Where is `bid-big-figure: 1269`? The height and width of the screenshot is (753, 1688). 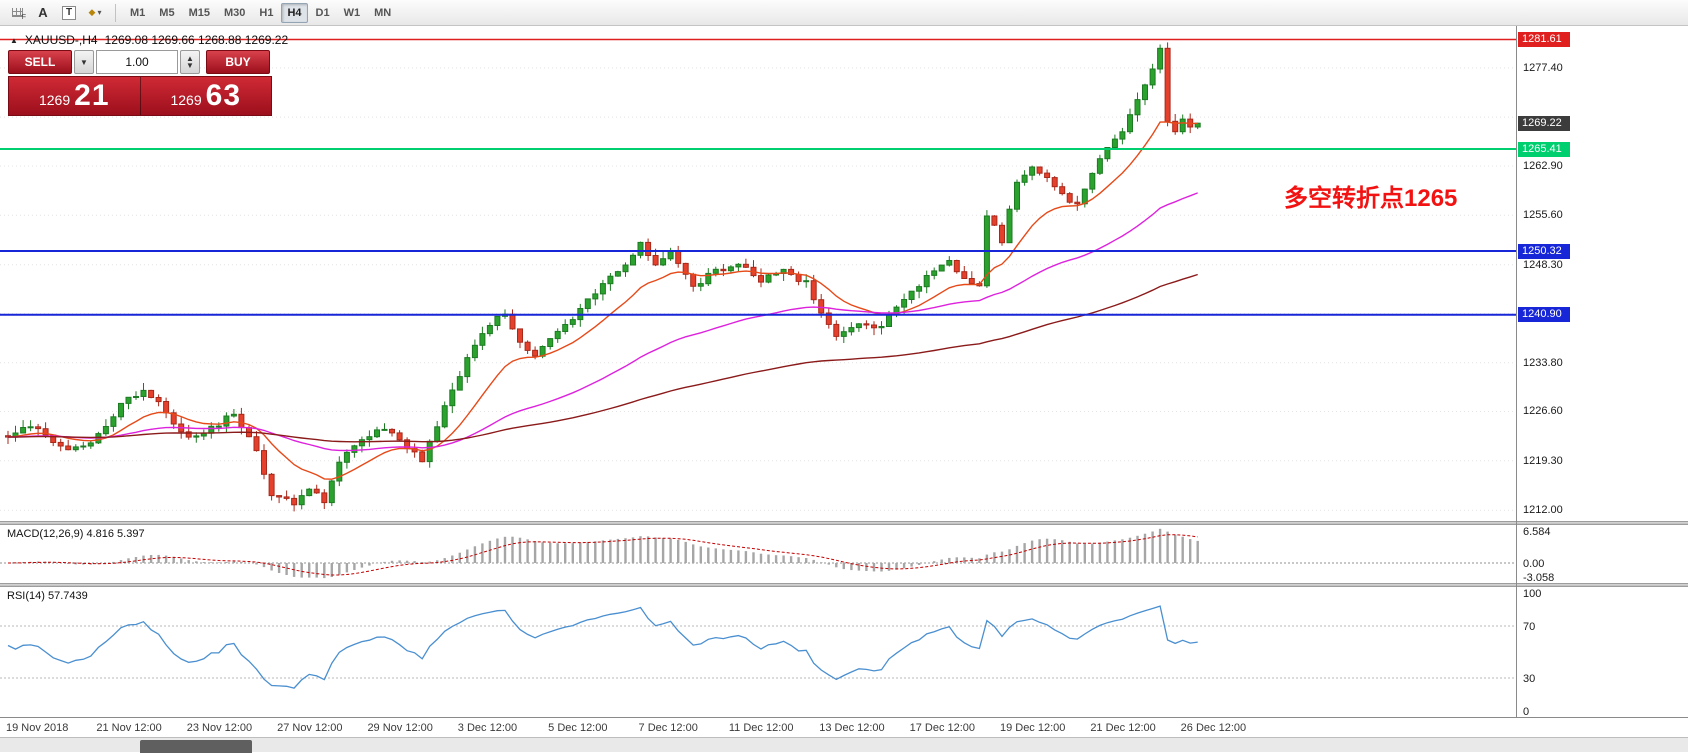 bid-big-figure: 1269 is located at coordinates (54, 100).